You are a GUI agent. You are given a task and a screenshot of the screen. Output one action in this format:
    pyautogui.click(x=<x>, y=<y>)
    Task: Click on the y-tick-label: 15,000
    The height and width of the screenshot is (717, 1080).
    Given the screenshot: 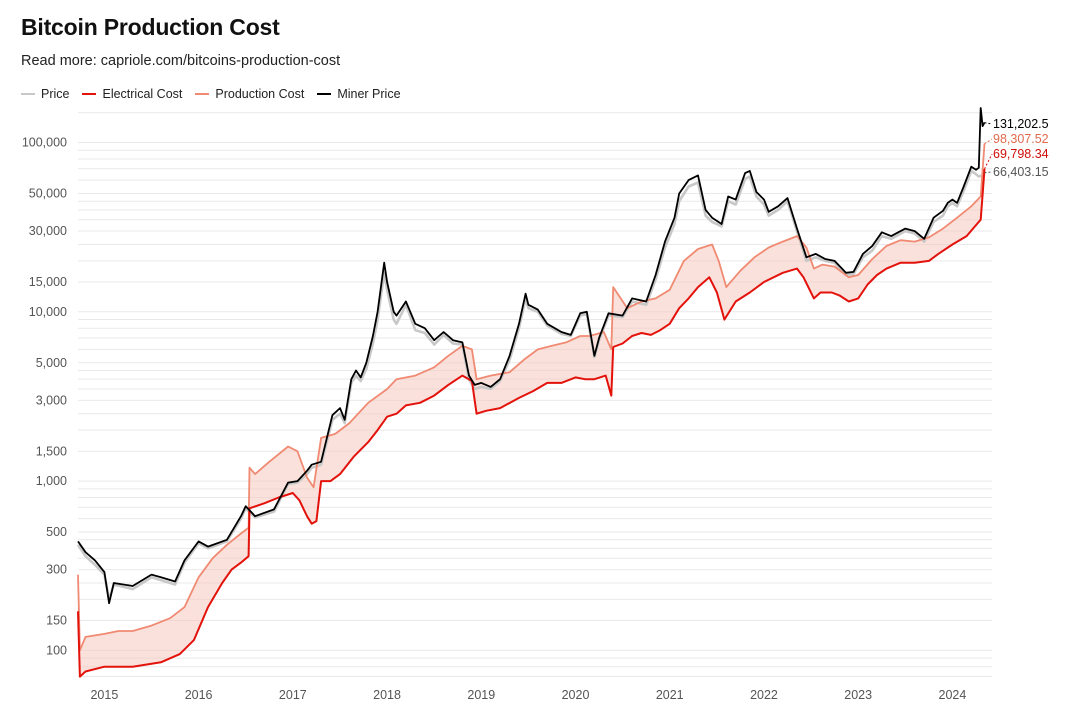 What is the action you would take?
    pyautogui.click(x=48, y=282)
    